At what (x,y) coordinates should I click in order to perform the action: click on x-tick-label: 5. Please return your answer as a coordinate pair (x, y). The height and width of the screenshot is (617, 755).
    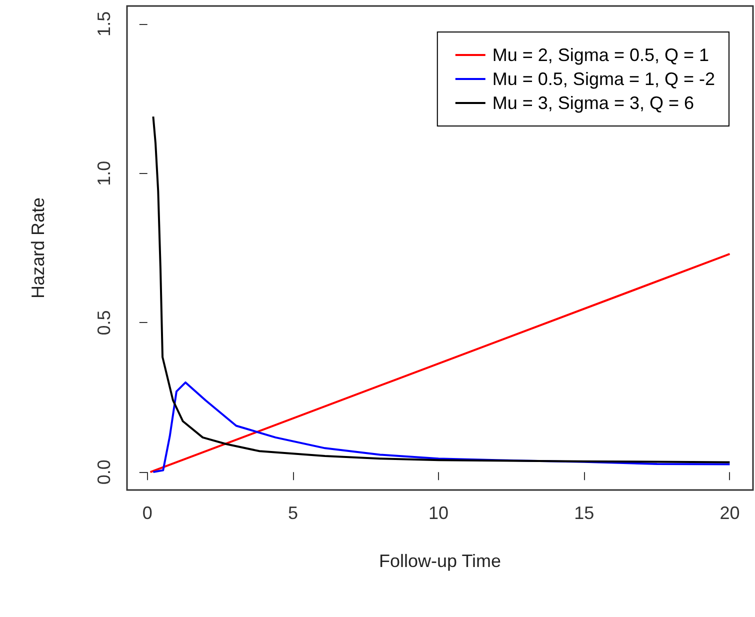
    Looking at the image, I should click on (293, 513).